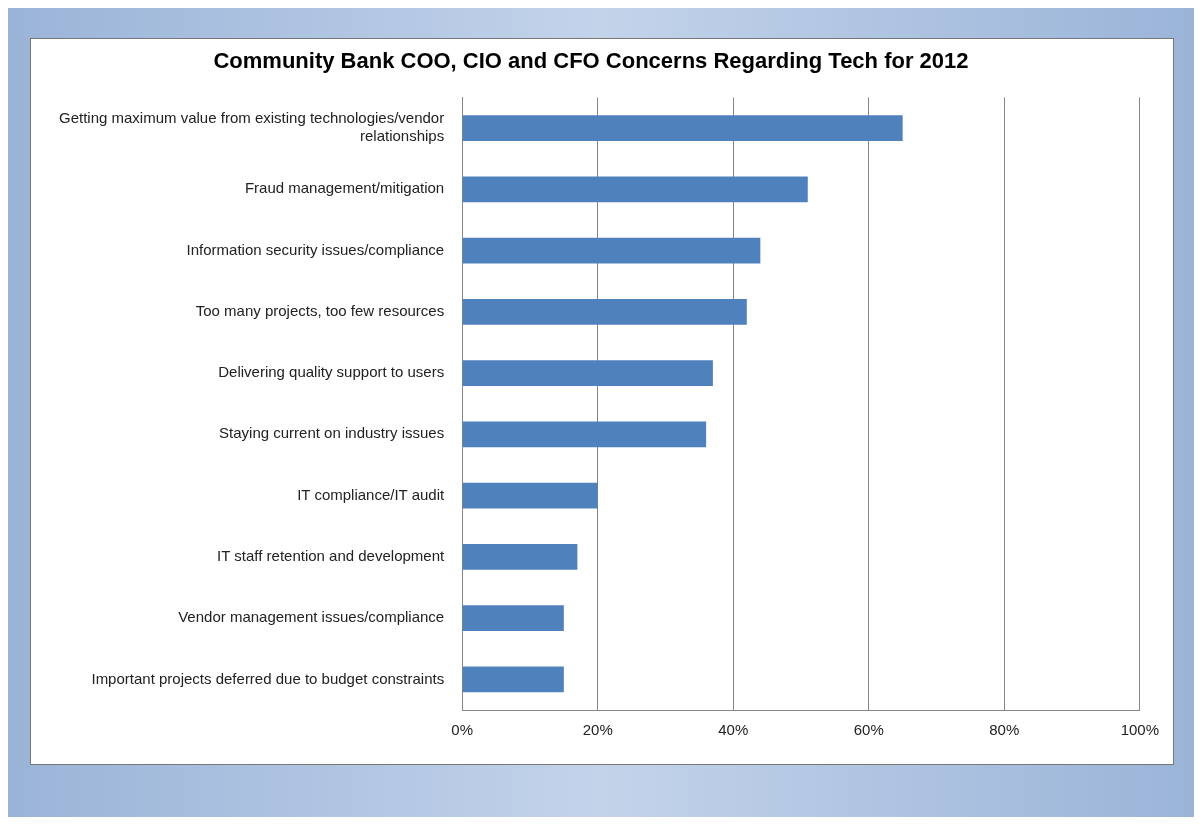  What do you see at coordinates (320, 310) in the screenshot?
I see `y-tick-label: Too many projects, too few resources` at bounding box center [320, 310].